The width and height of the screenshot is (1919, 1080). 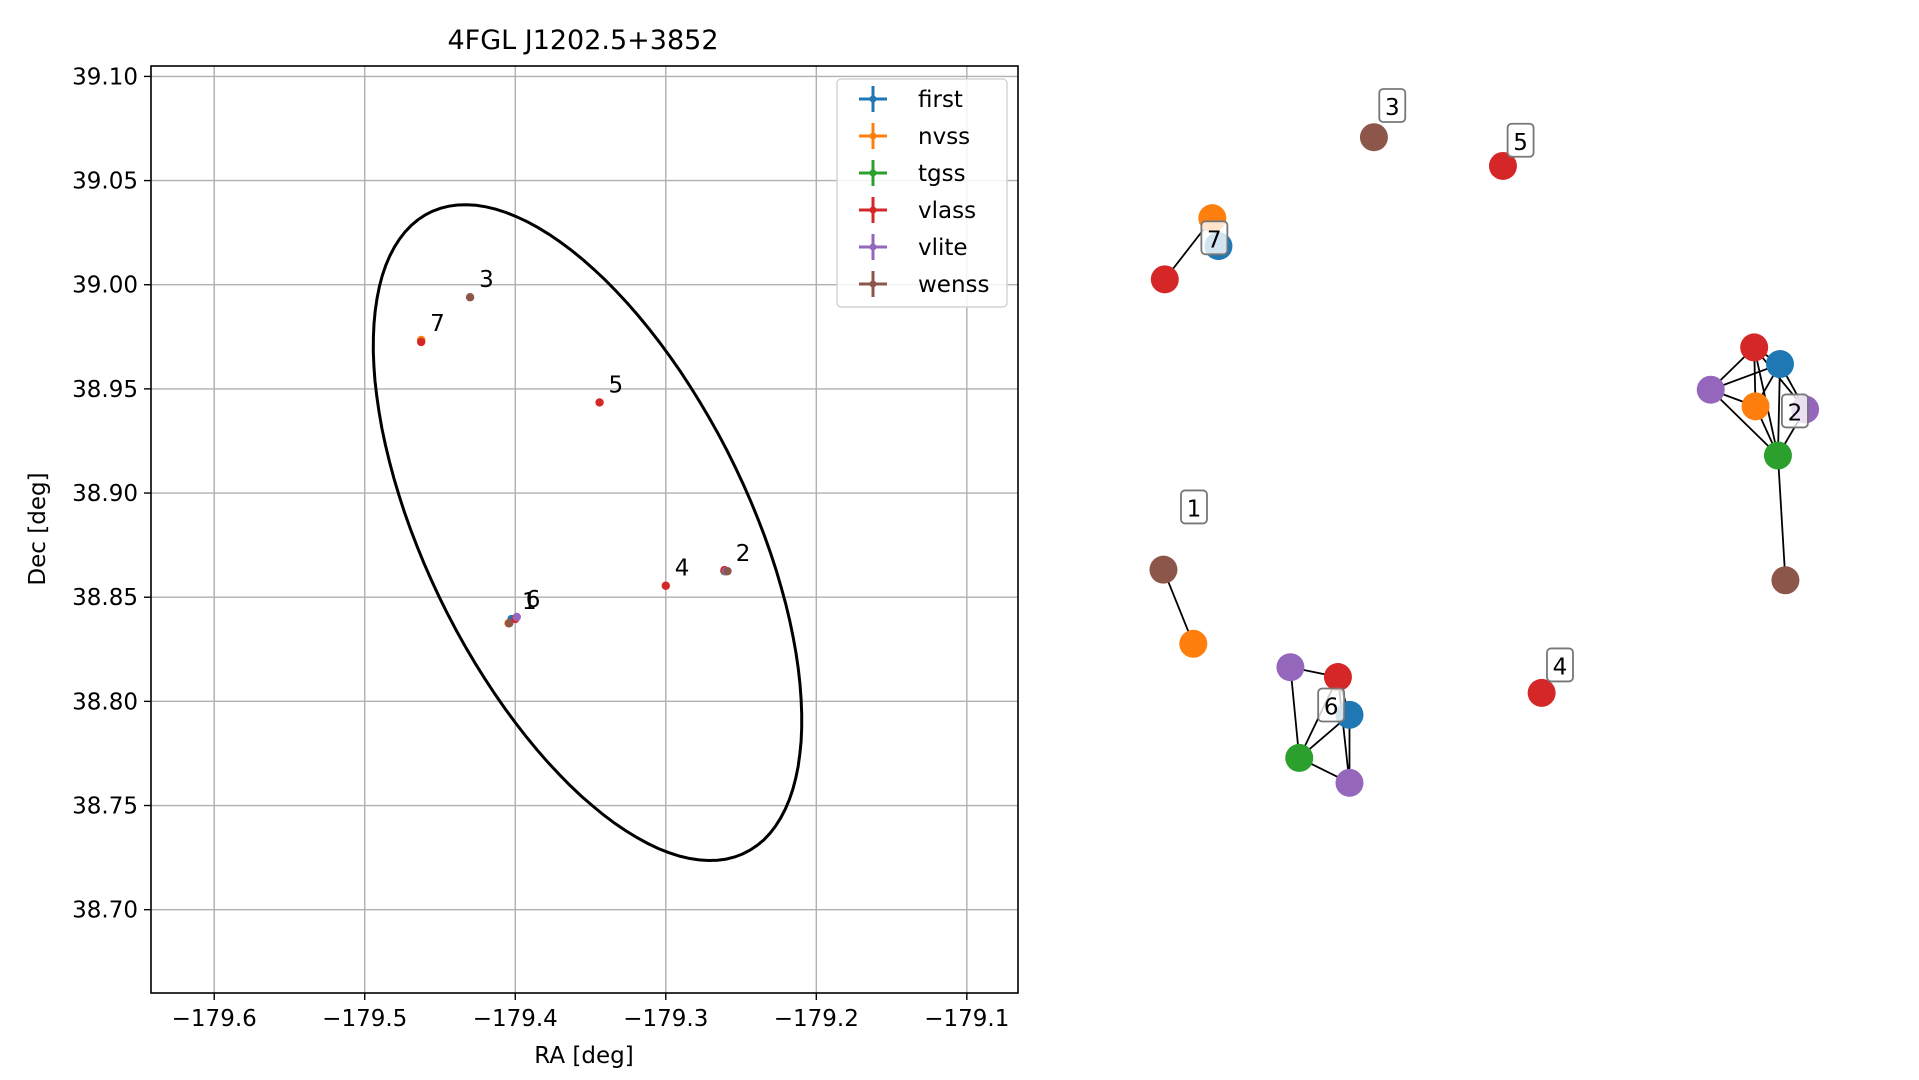 What do you see at coordinates (665, 1019) in the screenshot?
I see `x-tick-label: −179.3` at bounding box center [665, 1019].